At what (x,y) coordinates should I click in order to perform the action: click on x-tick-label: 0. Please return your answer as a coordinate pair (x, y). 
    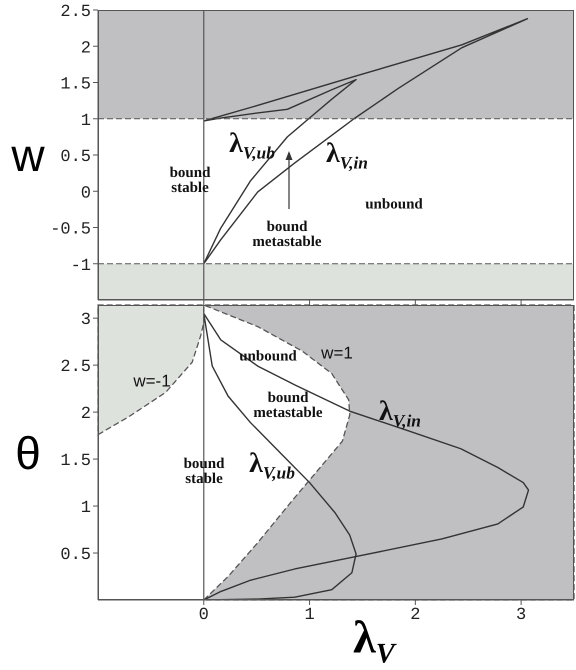
    Looking at the image, I should click on (203, 616).